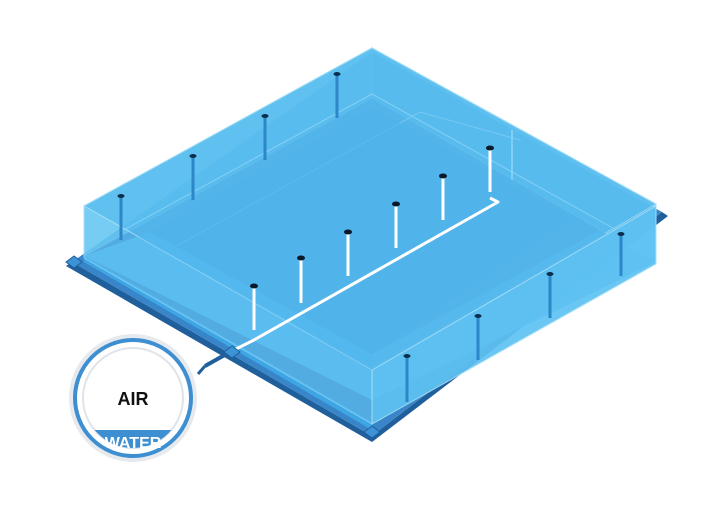 The image size is (702, 519). I want to click on vent-post-caps-right, so click(514, 295).